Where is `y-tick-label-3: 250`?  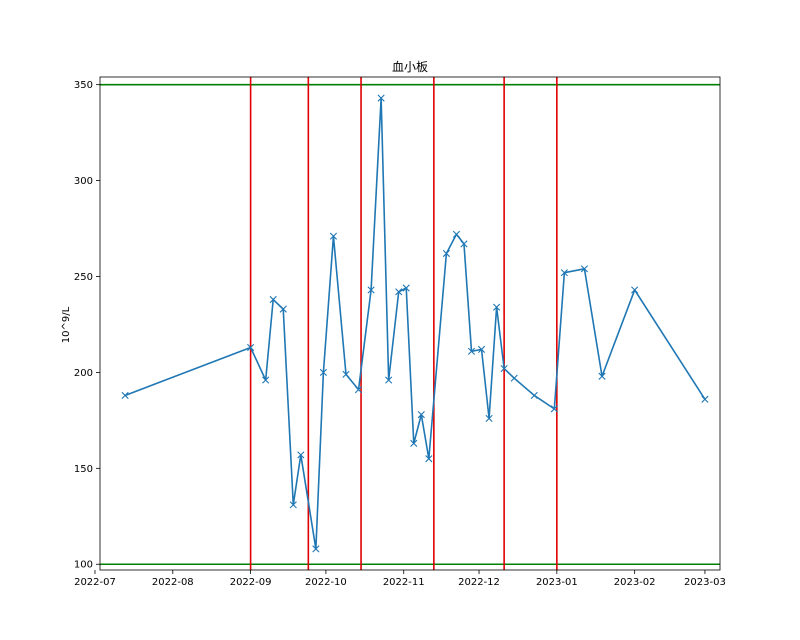
y-tick-label-3: 250 is located at coordinates (83, 277).